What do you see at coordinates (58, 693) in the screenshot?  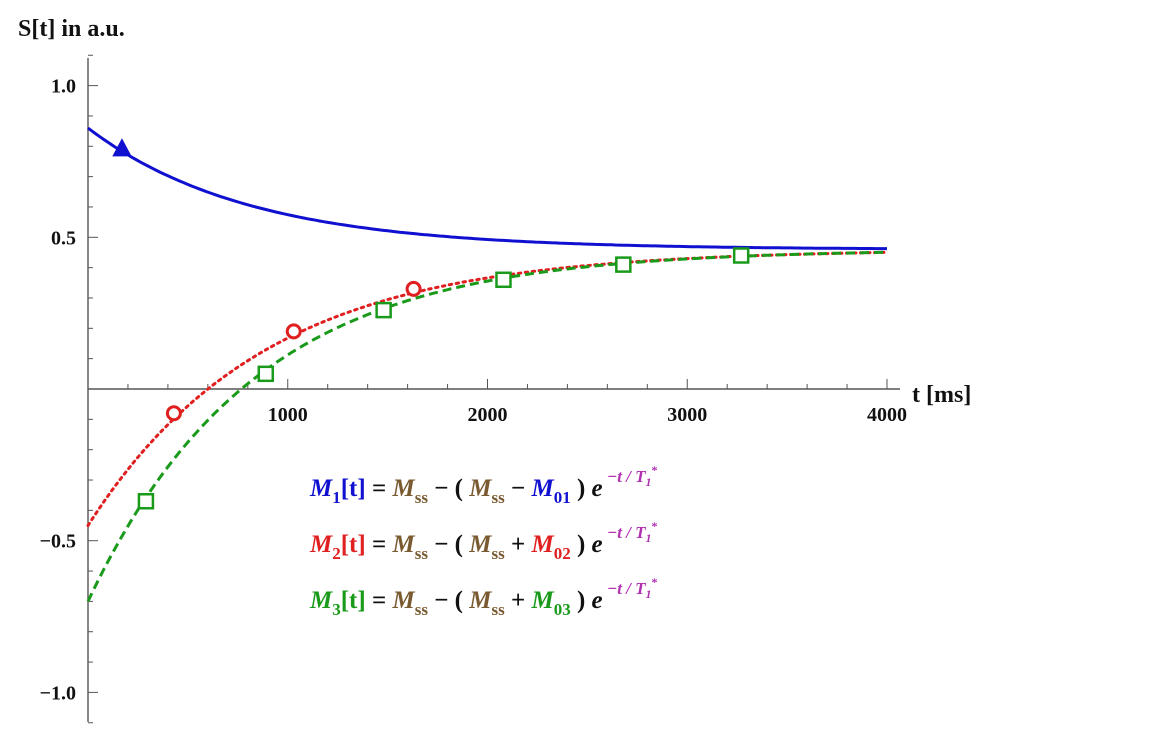 I see `y-tick-label: −1.0` at bounding box center [58, 693].